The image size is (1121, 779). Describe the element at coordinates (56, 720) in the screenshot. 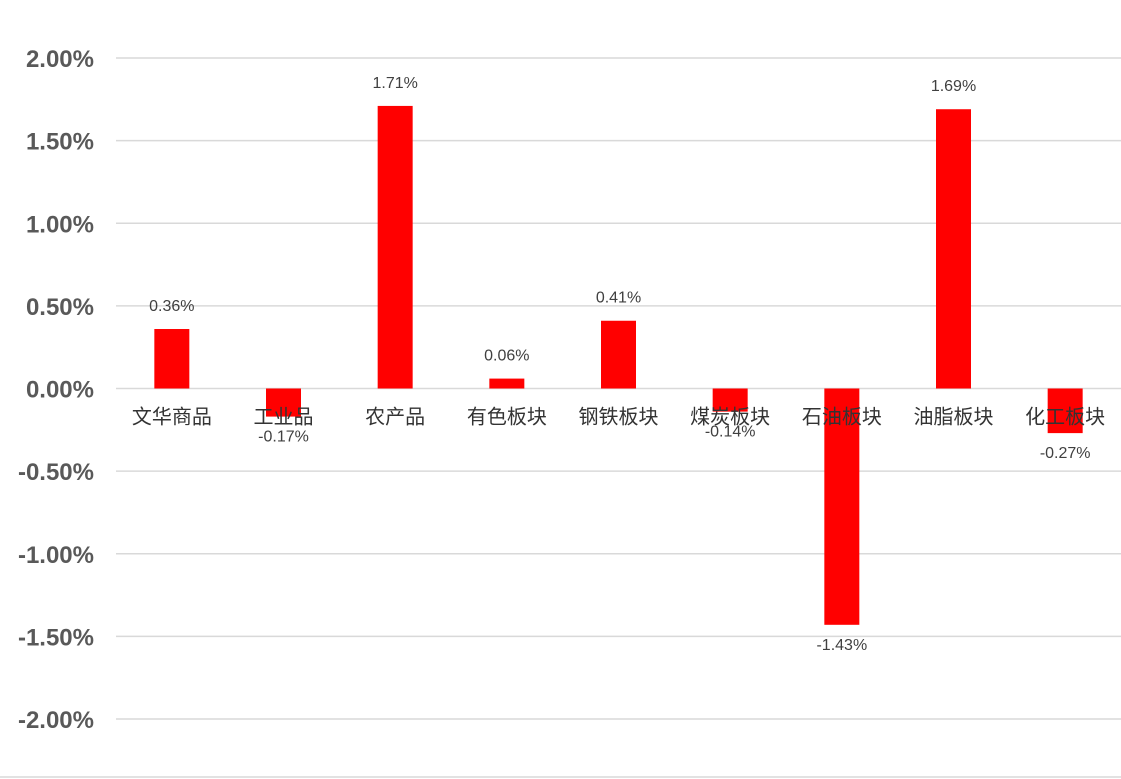

I see `y-tick-label: -2.00%` at that location.